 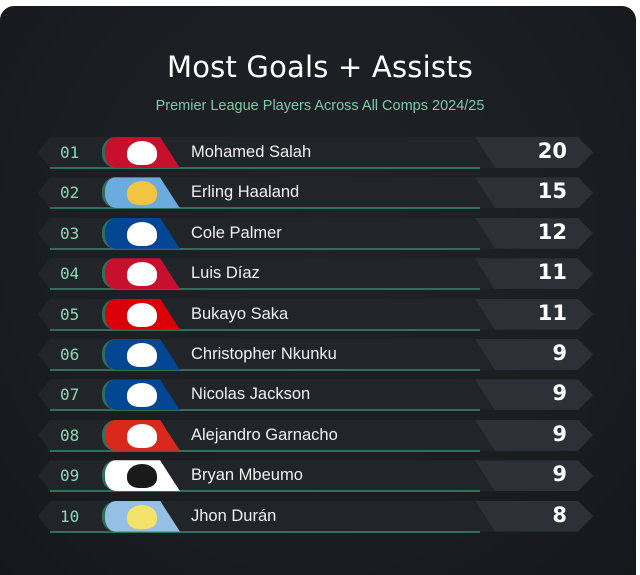 I want to click on player-name: Alejandro Garnacho, so click(x=264, y=434).